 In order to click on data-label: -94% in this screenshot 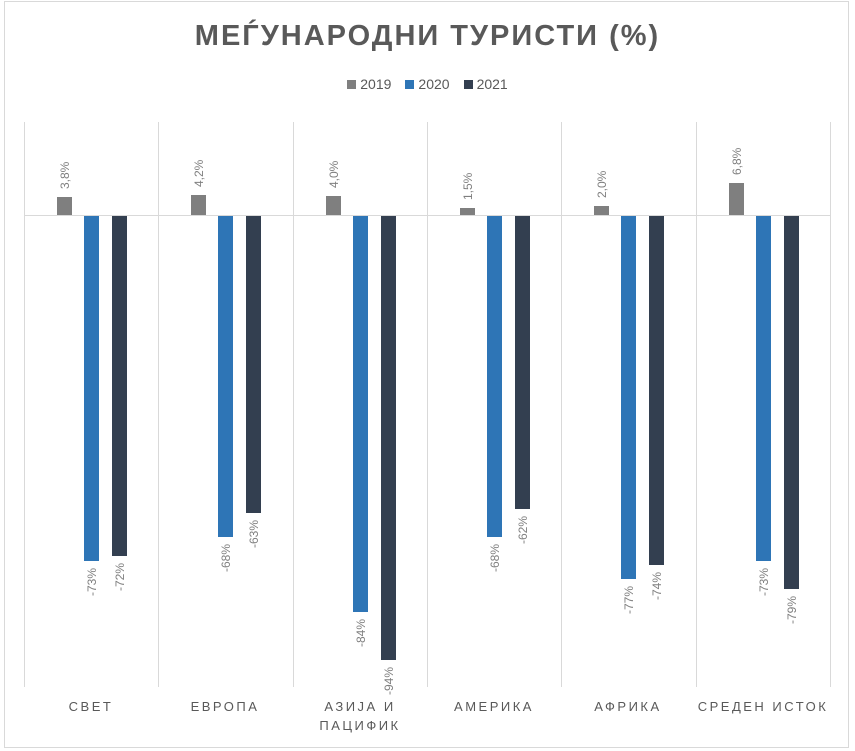, I will do `click(388, 680)`.